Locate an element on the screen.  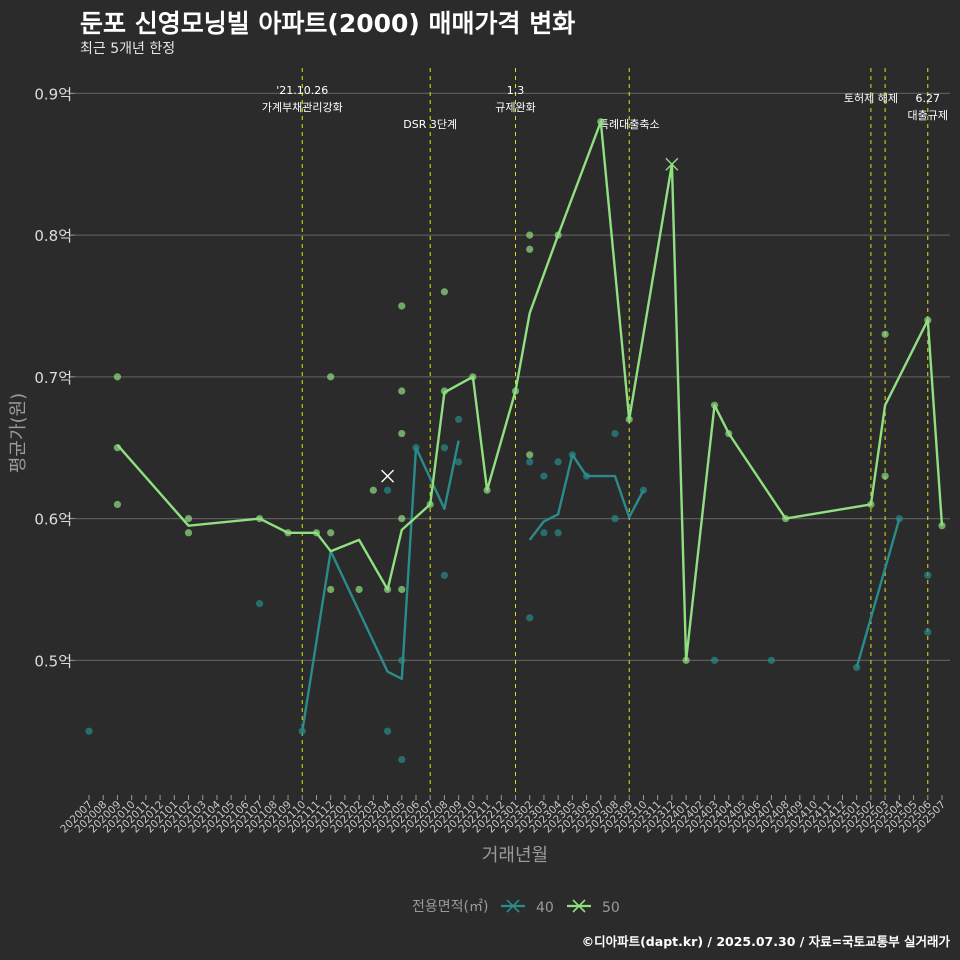
legend-item-50: 50 is located at coordinates (593, 907).